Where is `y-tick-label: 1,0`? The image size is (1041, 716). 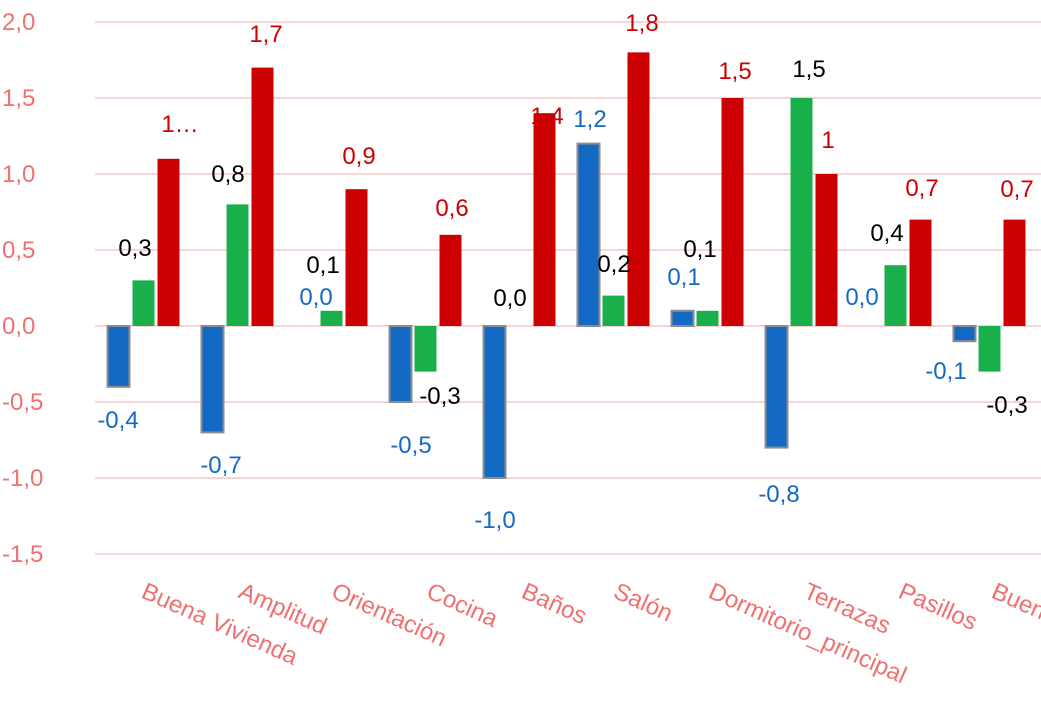
y-tick-label: 1,0 is located at coordinates (18, 174).